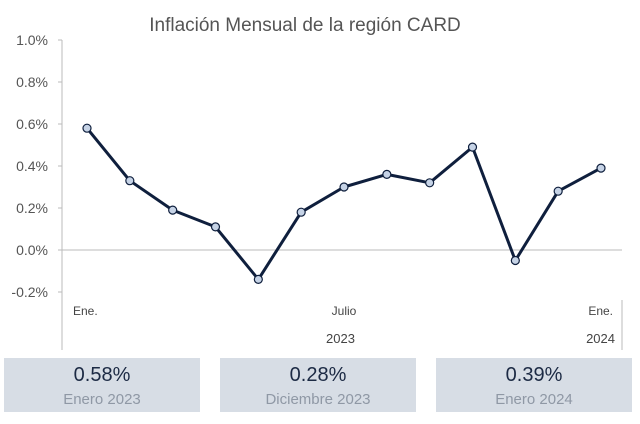  I want to click on y-tick-label: 0.8%, so click(32, 82).